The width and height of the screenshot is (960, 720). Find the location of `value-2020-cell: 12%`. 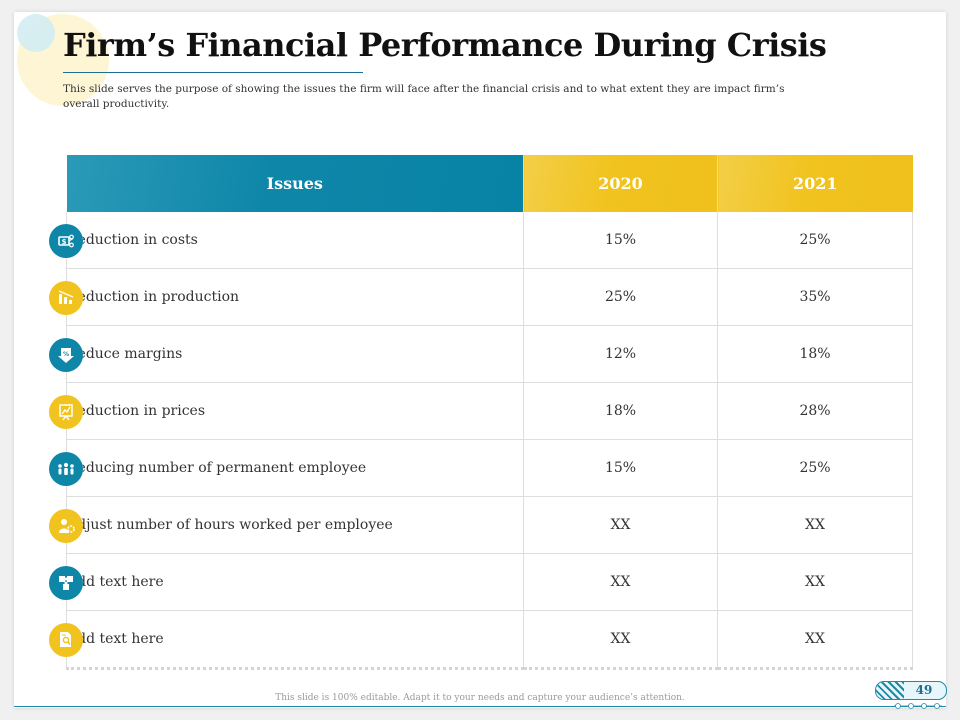

value-2020-cell: 12% is located at coordinates (620, 354).